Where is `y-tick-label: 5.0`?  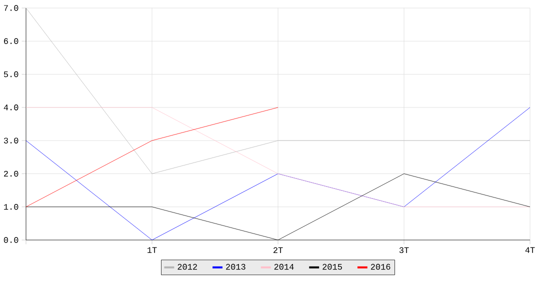
y-tick-label: 5.0 is located at coordinates (11, 74).